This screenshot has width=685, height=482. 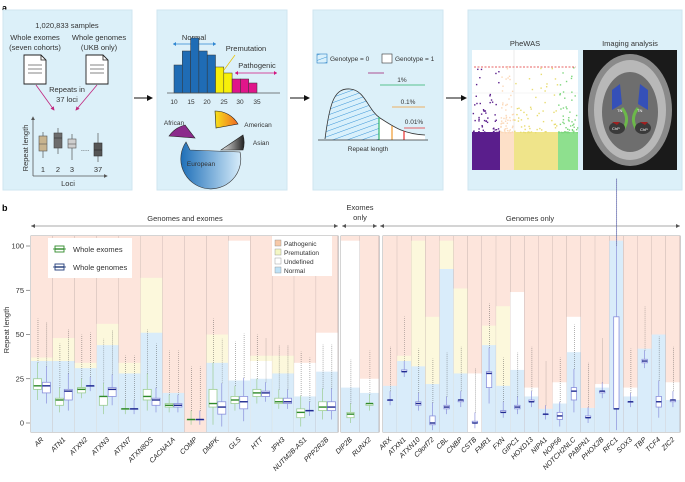 I want to click on exome-box, so click(x=279, y=377).